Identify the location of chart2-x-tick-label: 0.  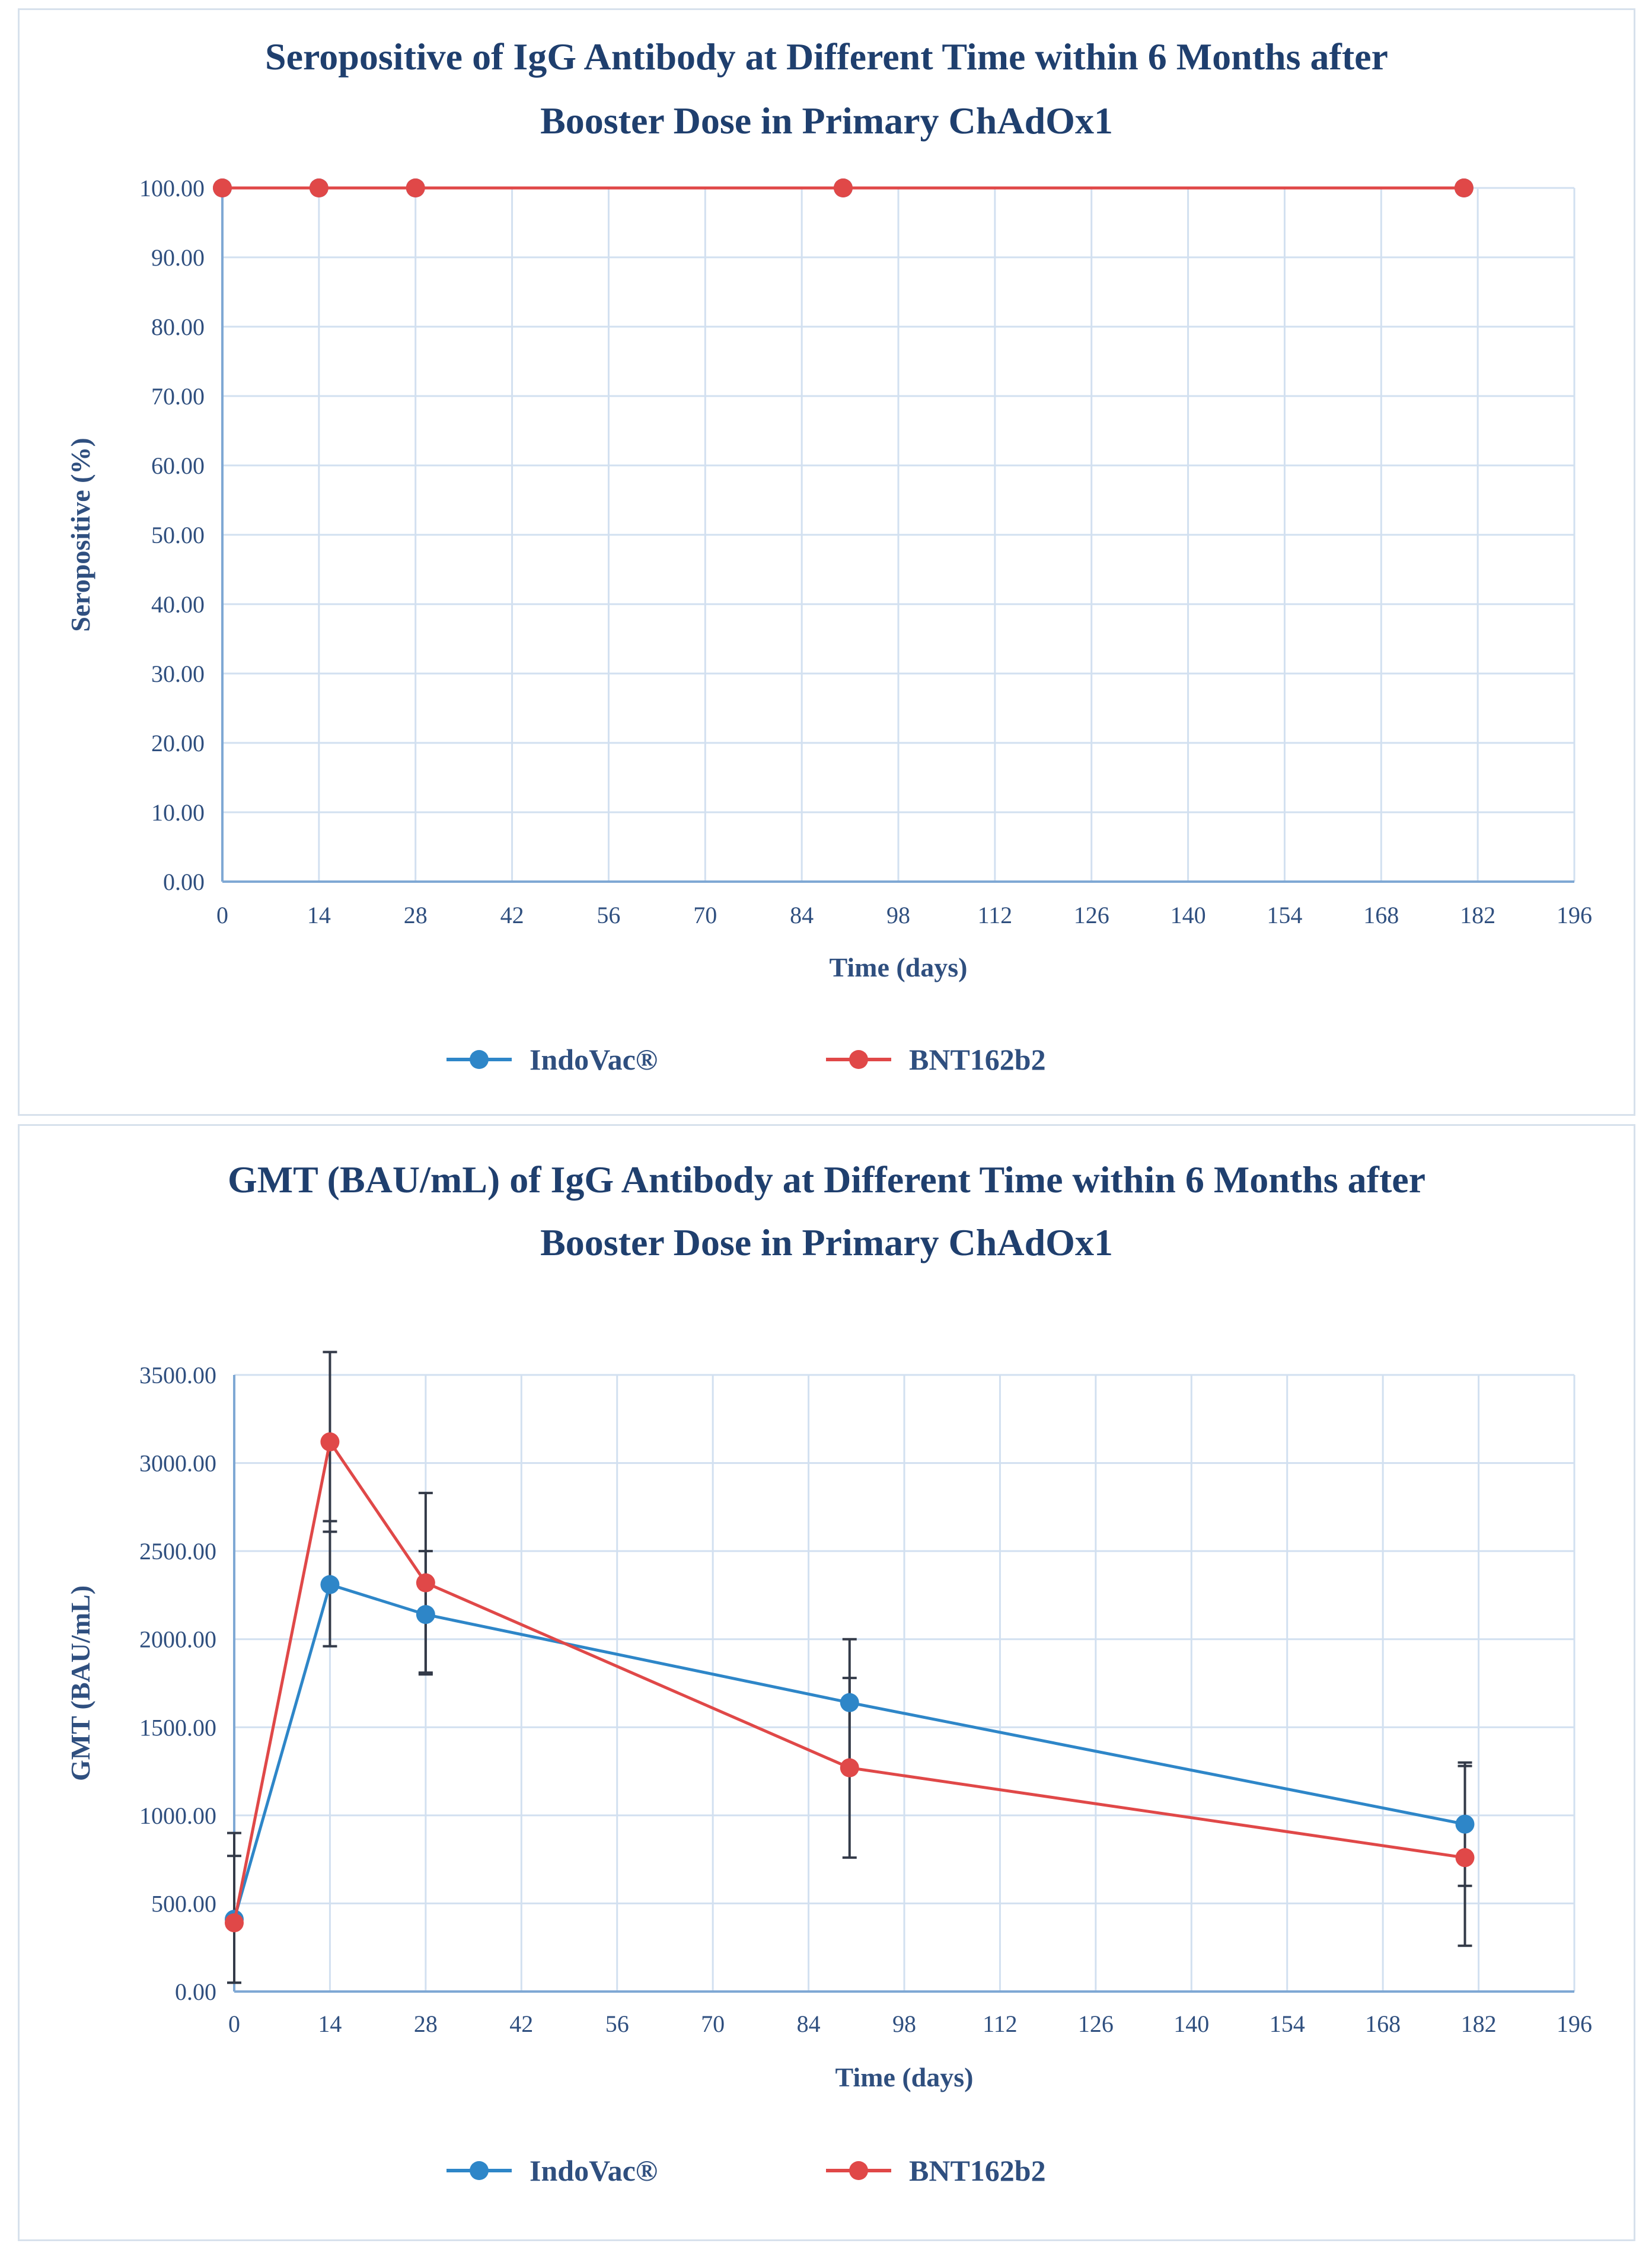
(234, 2024).